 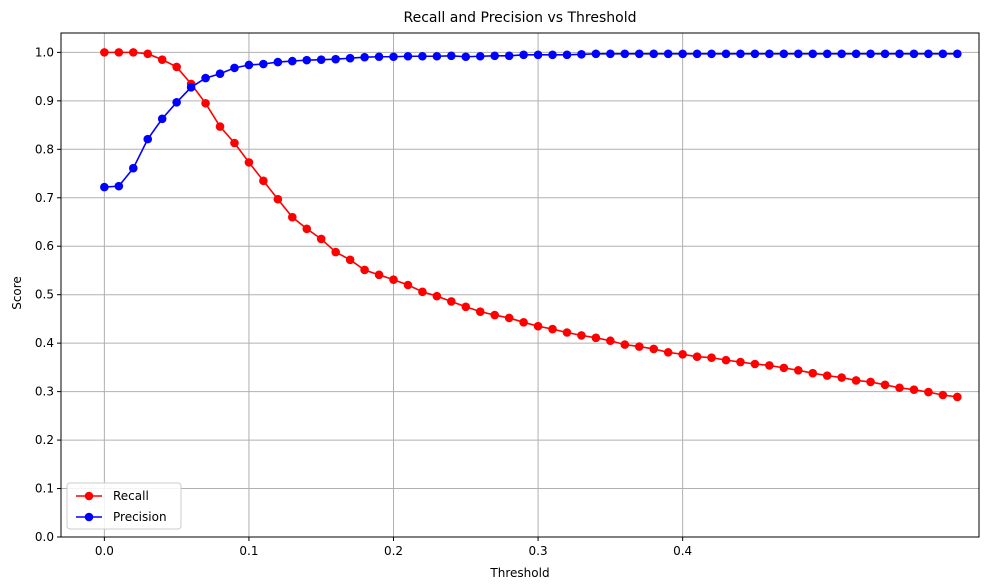 What do you see at coordinates (89, 517) in the screenshot?
I see `legend-precision-marker` at bounding box center [89, 517].